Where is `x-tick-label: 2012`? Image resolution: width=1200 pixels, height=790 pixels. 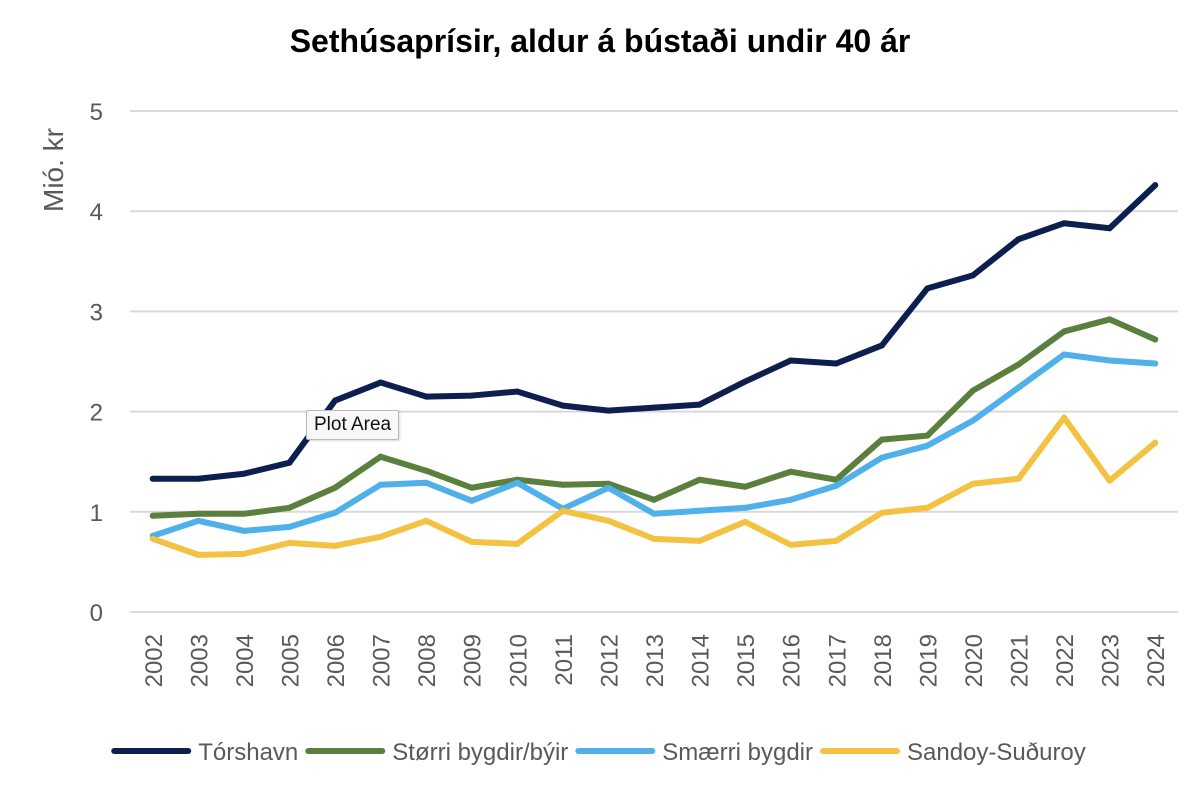 x-tick-label: 2012 is located at coordinates (609, 660).